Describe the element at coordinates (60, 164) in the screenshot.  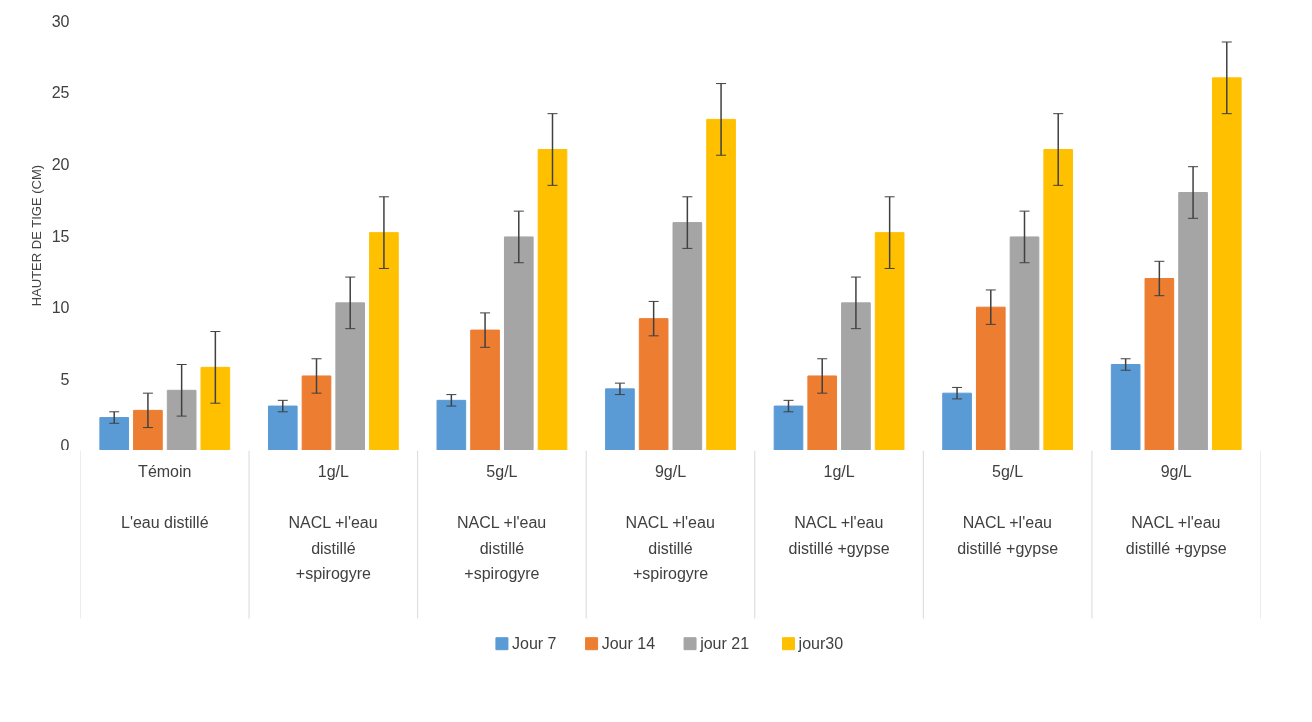
I see `y-tick-label: 20` at that location.